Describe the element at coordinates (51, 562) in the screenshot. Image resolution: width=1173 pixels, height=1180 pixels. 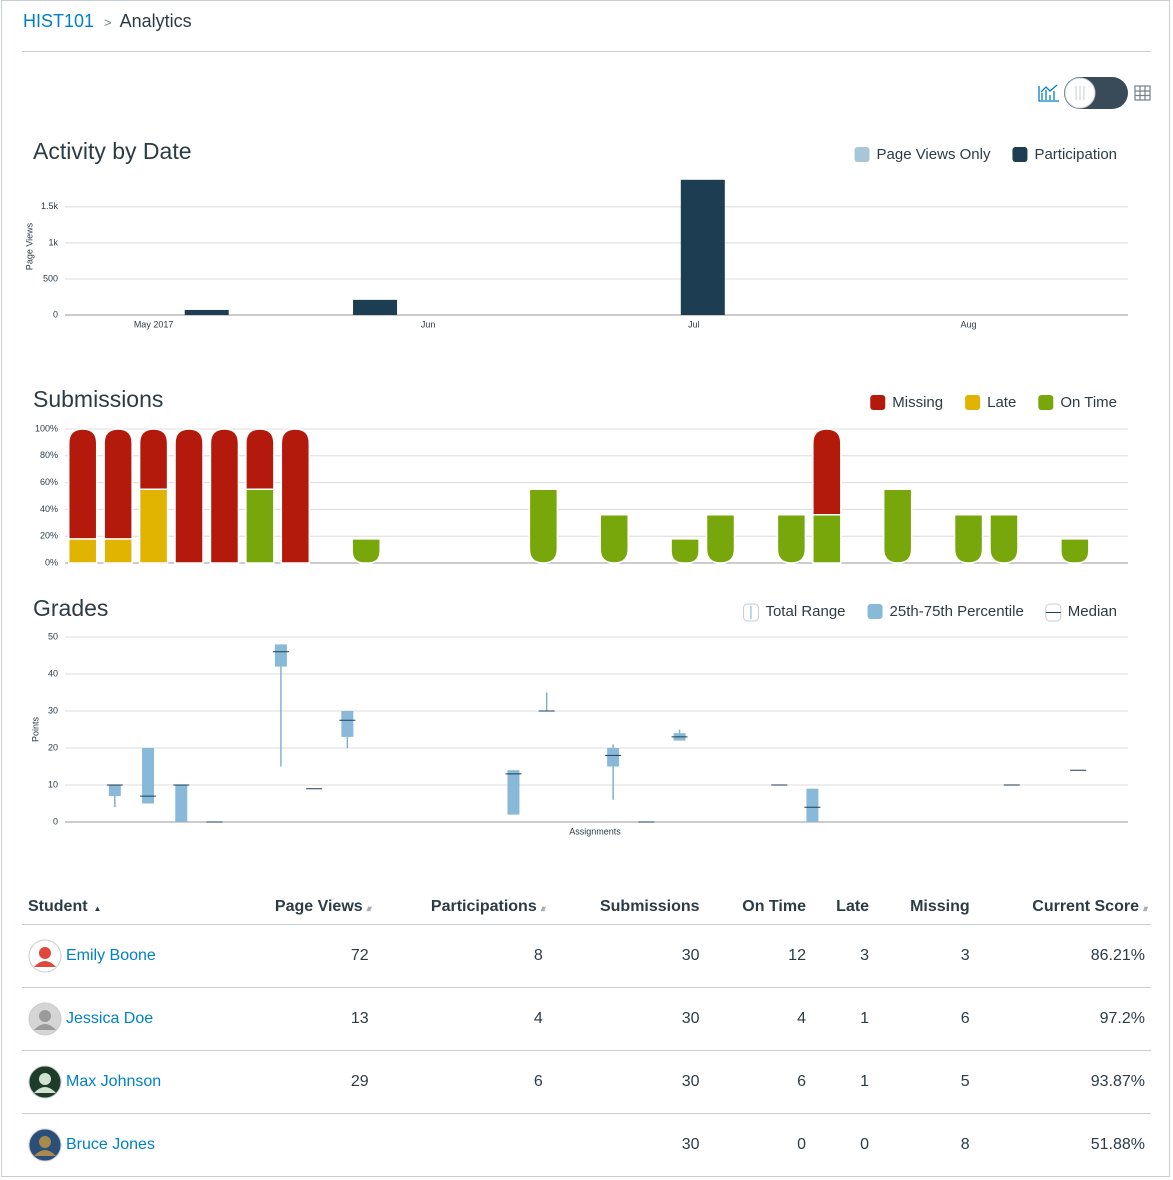
I see `y-tick-label: 0%` at that location.